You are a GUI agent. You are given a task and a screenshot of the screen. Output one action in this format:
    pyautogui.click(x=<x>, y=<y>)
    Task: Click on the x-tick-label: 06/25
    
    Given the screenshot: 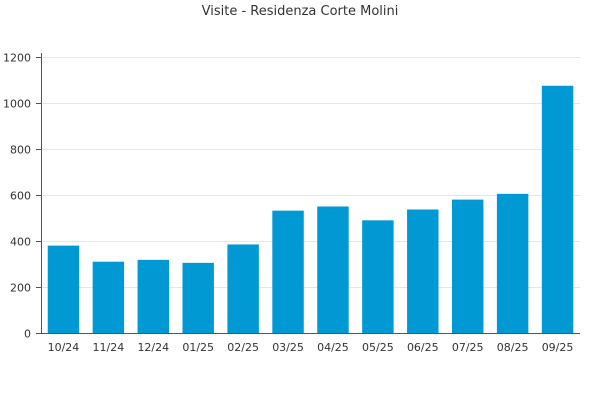 What is the action you would take?
    pyautogui.click(x=423, y=347)
    